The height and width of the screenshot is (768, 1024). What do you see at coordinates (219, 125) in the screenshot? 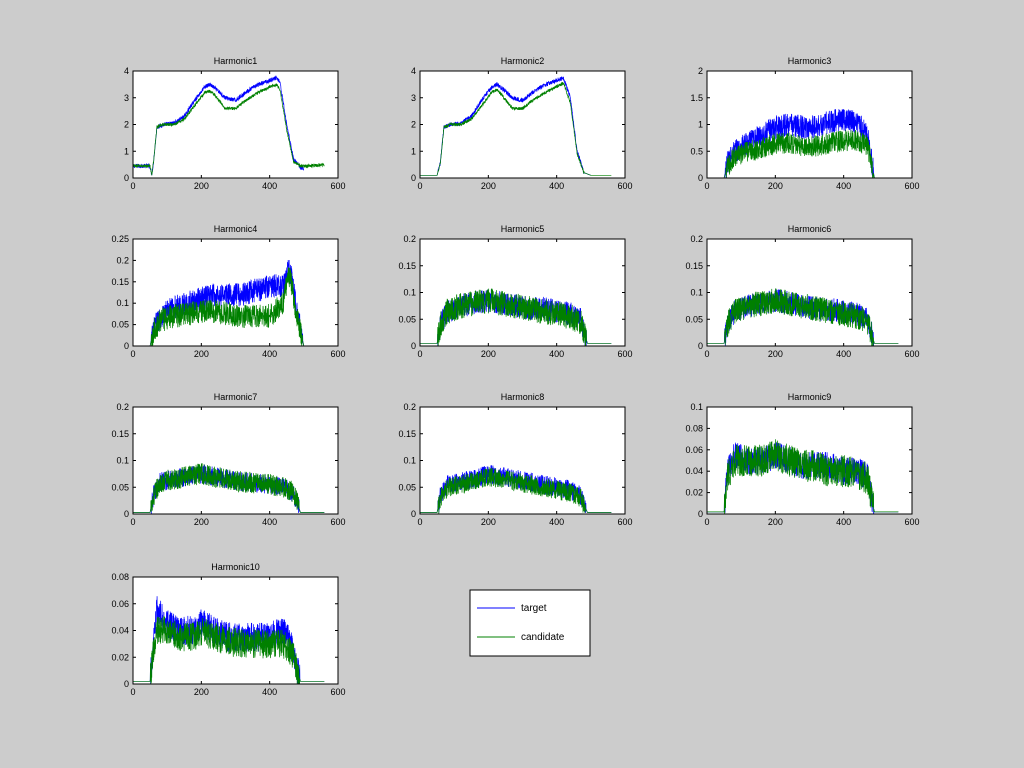
I see `series-target` at bounding box center [219, 125].